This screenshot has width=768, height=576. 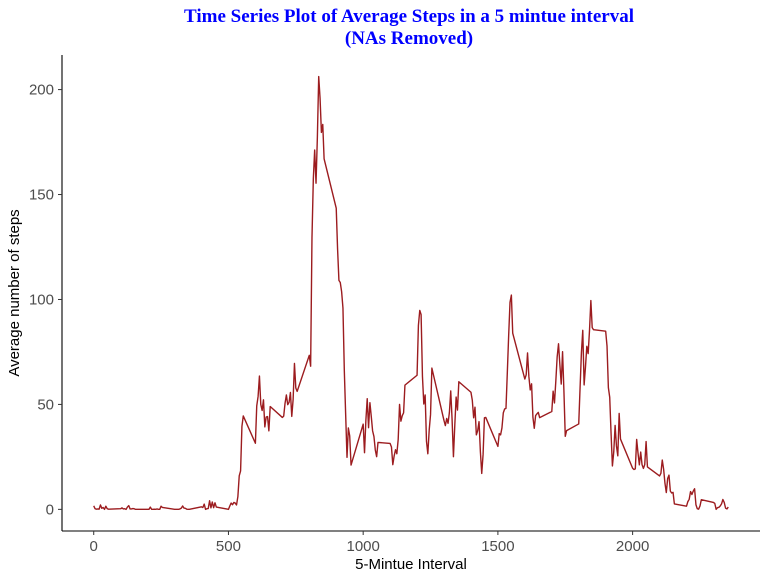 I want to click on x-tick-label: 2000, so click(x=632, y=546).